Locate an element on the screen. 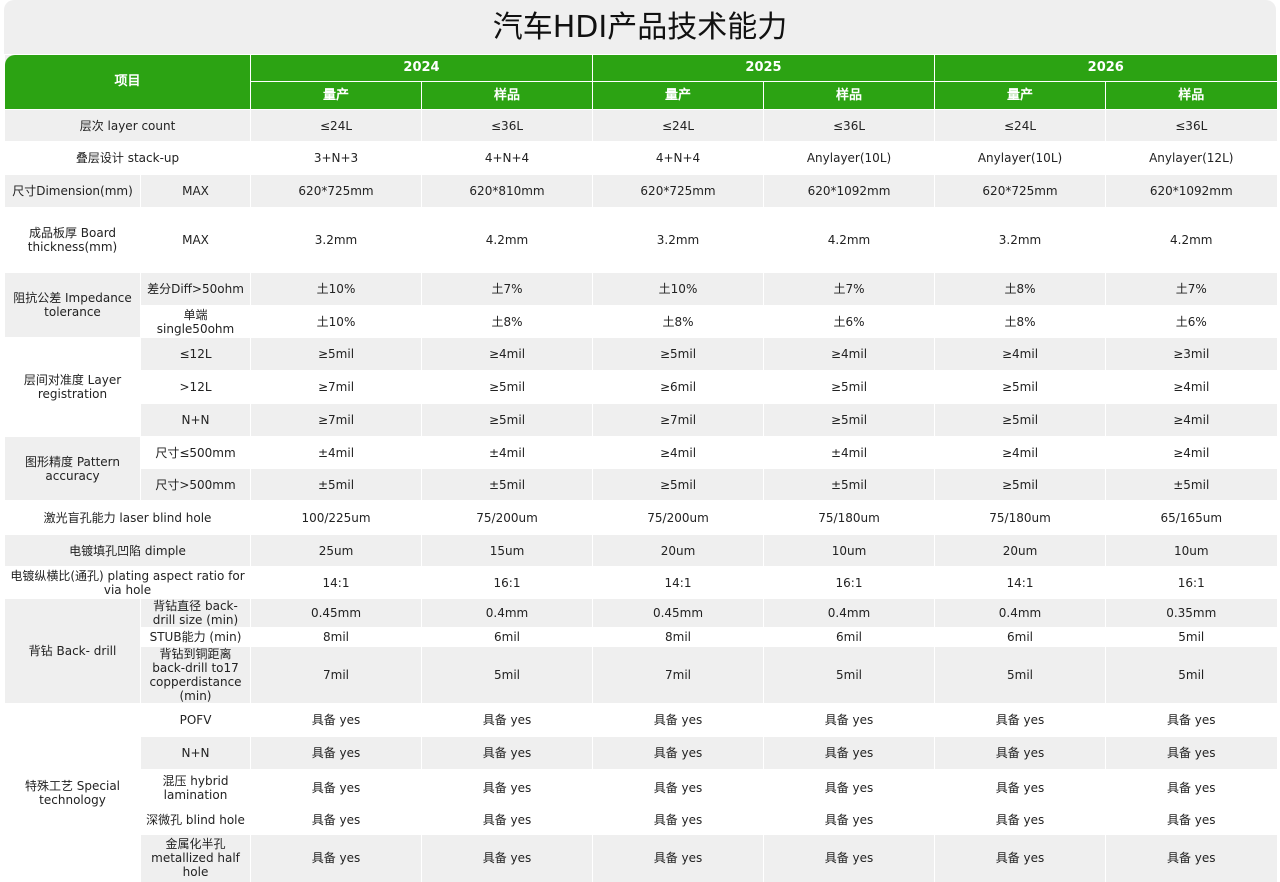 This screenshot has width=1280, height=882. value-cell: 620*1092mm is located at coordinates (849, 191).